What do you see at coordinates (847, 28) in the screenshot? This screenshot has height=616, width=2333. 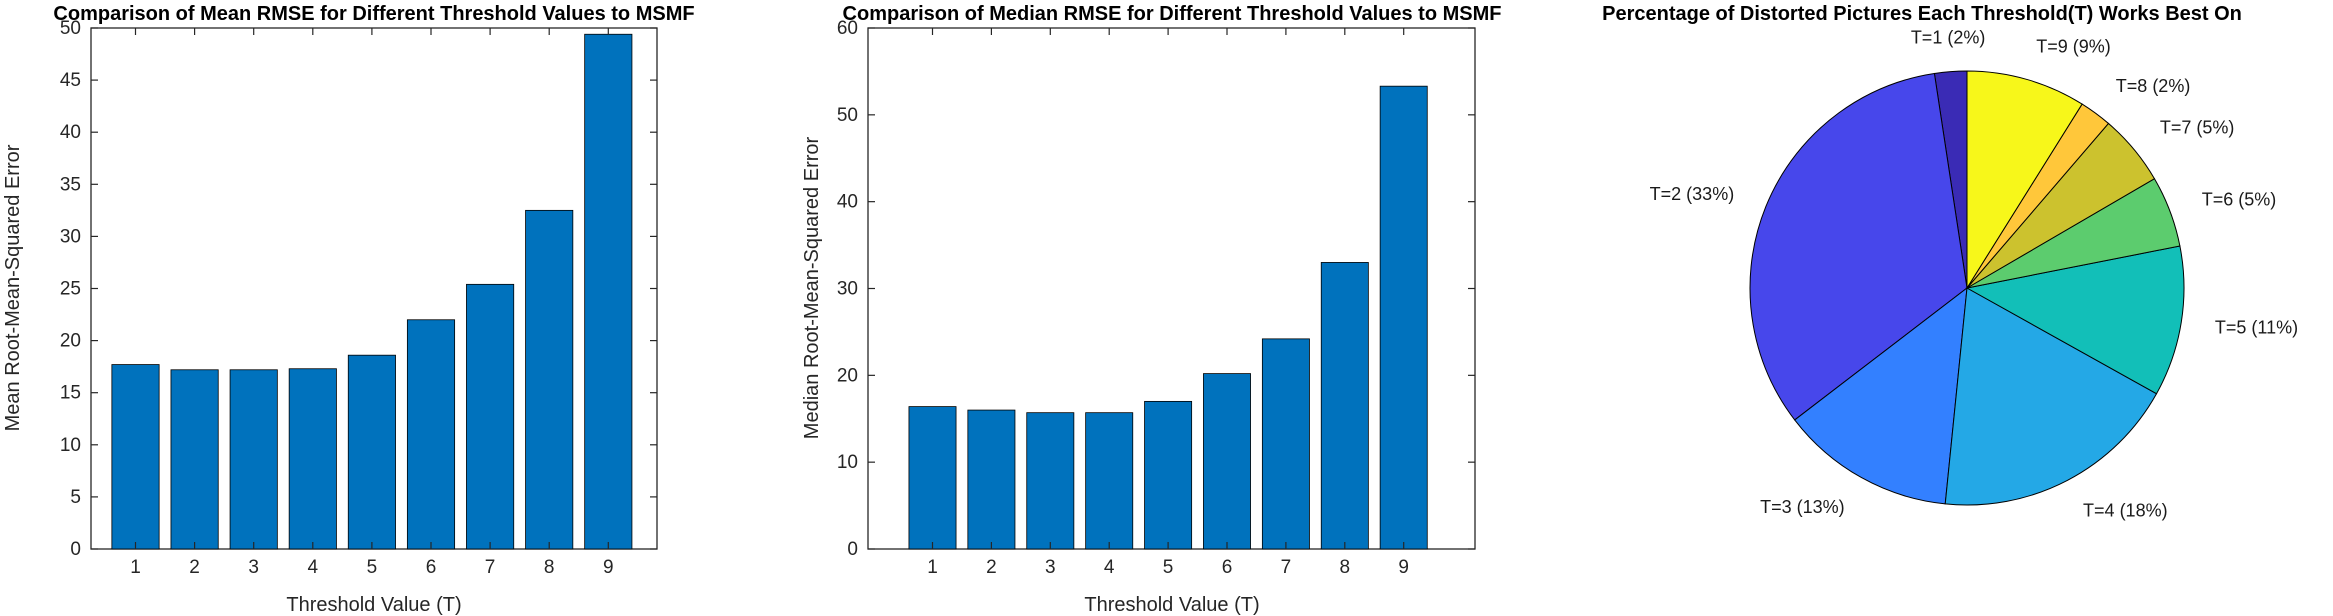 I see `y-tick-label: 60` at bounding box center [847, 28].